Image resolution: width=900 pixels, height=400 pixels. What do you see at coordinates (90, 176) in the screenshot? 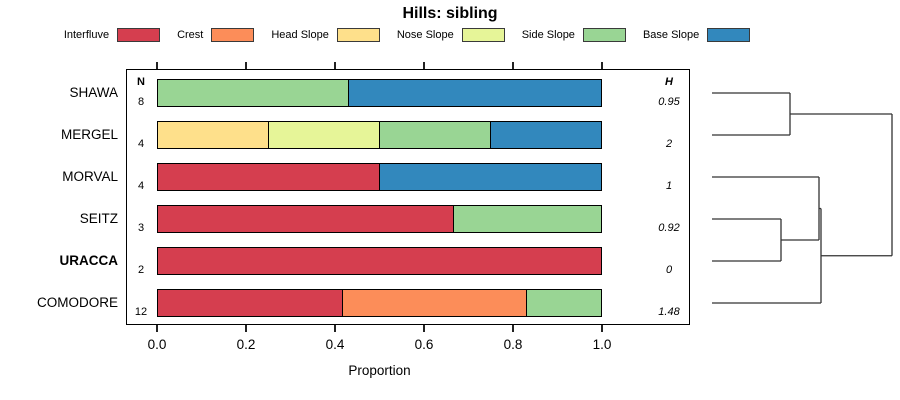
I see `row-label: MORVAL` at bounding box center [90, 176].